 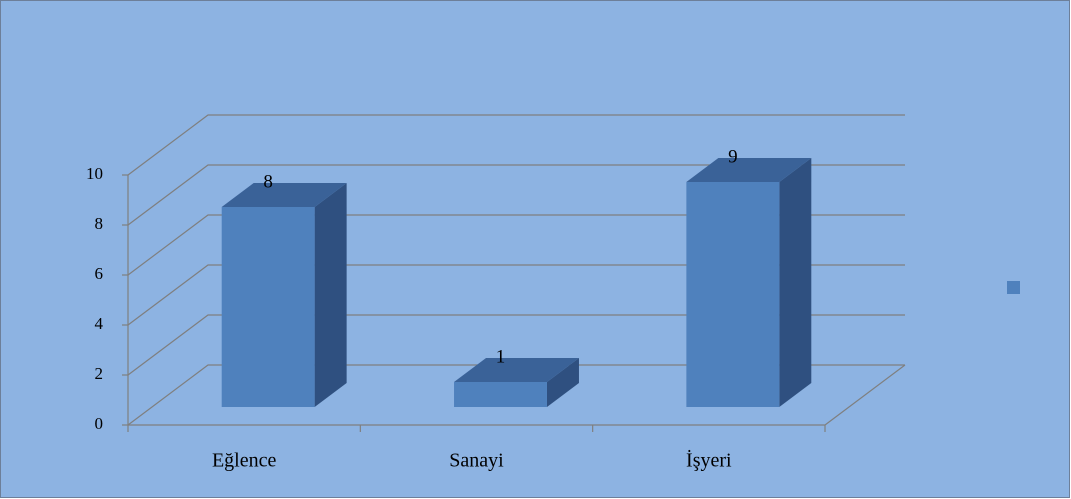 What do you see at coordinates (99, 323) in the screenshot?
I see `y-tick-label: 4` at bounding box center [99, 323].